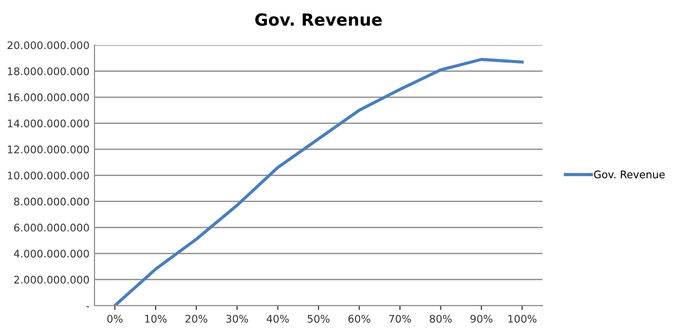 The height and width of the screenshot is (334, 700). I want to click on y-tick-label: 10.000.000.000, so click(48, 176).